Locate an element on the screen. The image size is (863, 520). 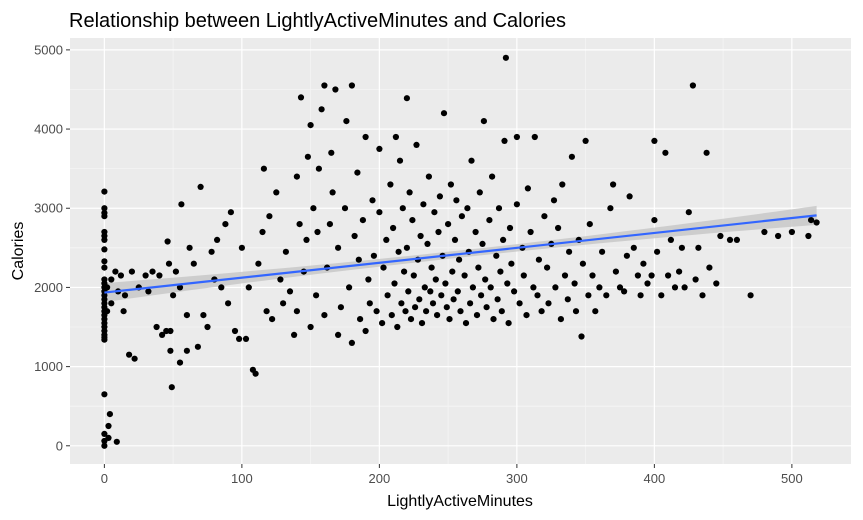
x-axis-ticks: 0 100 200 300 400 500 is located at coordinates (452, 475).